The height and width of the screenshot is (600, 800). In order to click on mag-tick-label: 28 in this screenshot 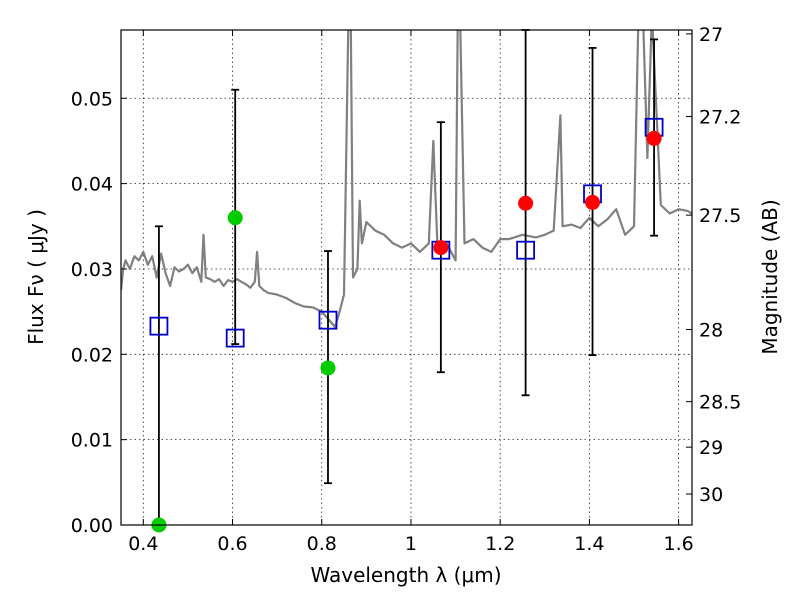, I will do `click(711, 330)`.